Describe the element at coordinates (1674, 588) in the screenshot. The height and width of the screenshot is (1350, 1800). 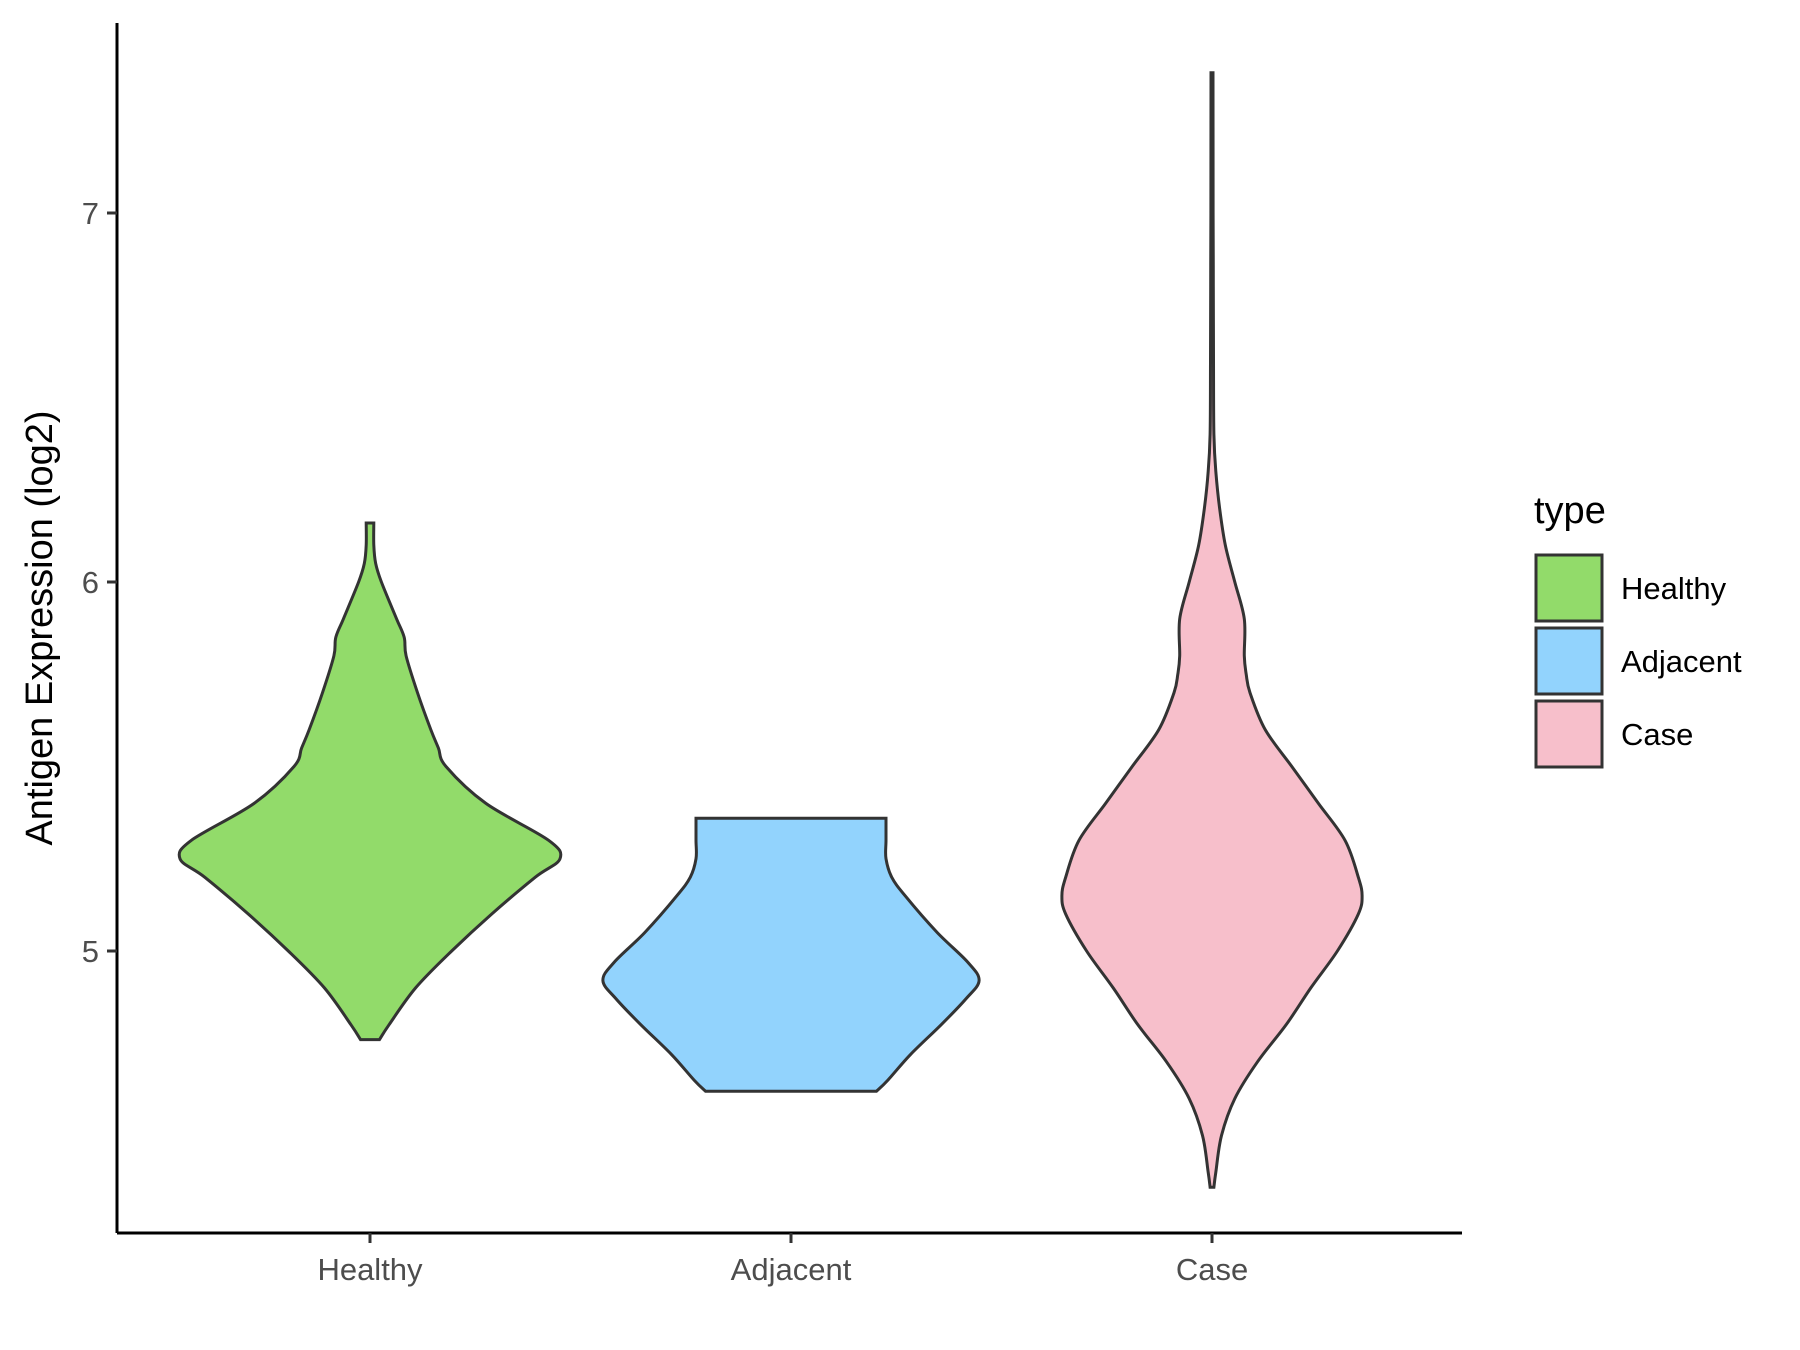
I see `legend-label-healthy: Healthy` at that location.